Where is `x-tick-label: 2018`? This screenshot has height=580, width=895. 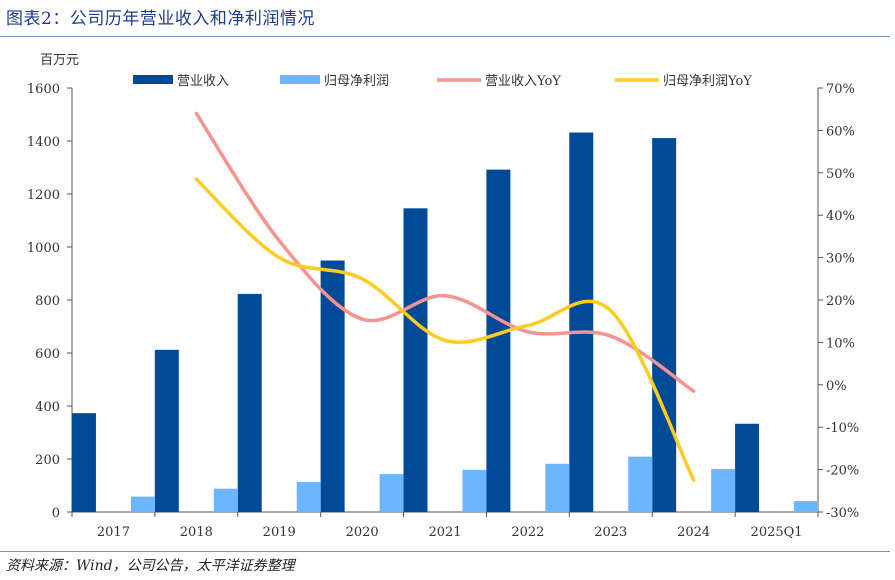
x-tick-label: 2018 is located at coordinates (196, 532).